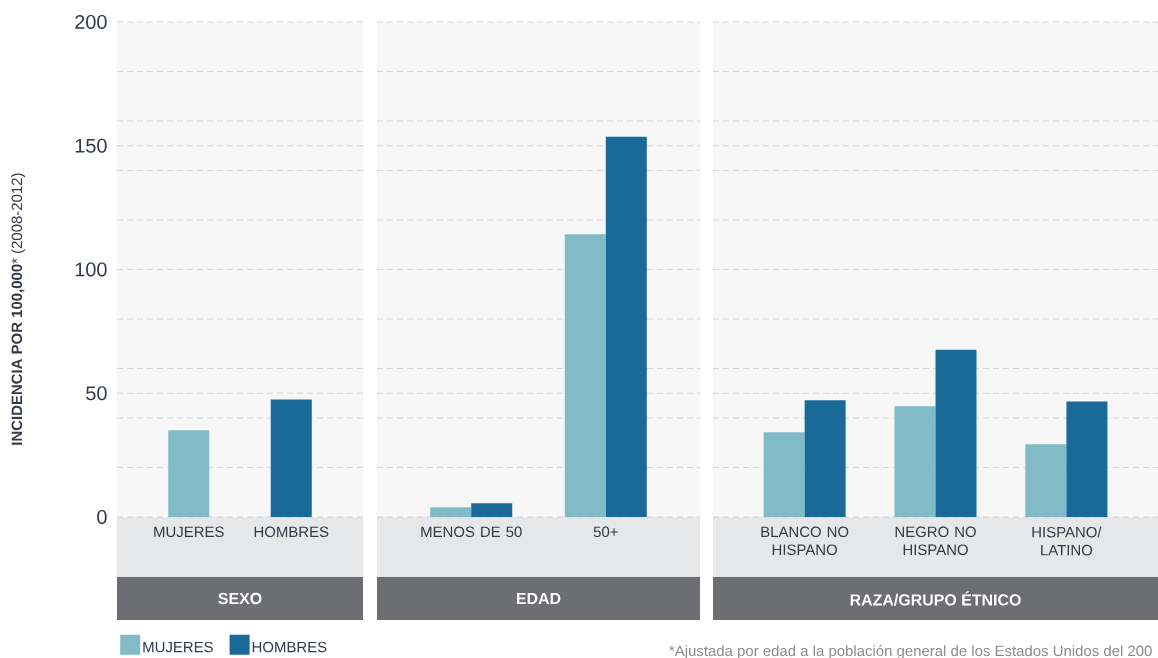 The width and height of the screenshot is (1158, 658). Describe the element at coordinates (605, 532) in the screenshot. I see `x-tick-label: 50+` at that location.